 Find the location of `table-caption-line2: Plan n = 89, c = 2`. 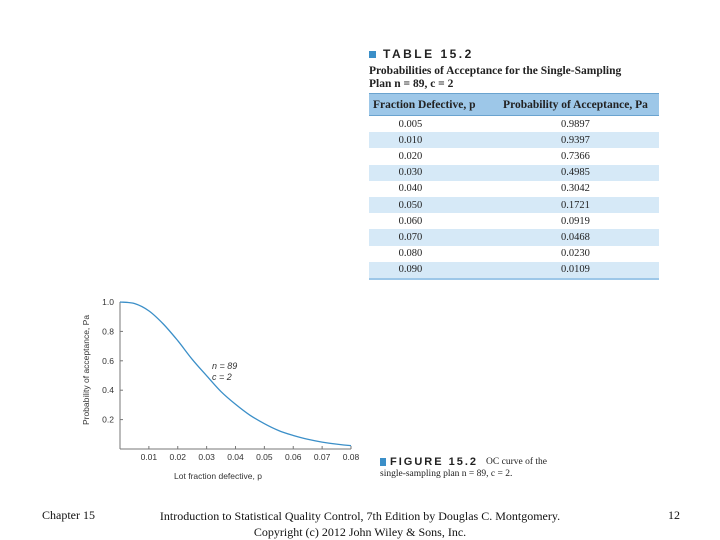

table-caption-line2: Plan n = 89, c = 2 is located at coordinates (411, 84).